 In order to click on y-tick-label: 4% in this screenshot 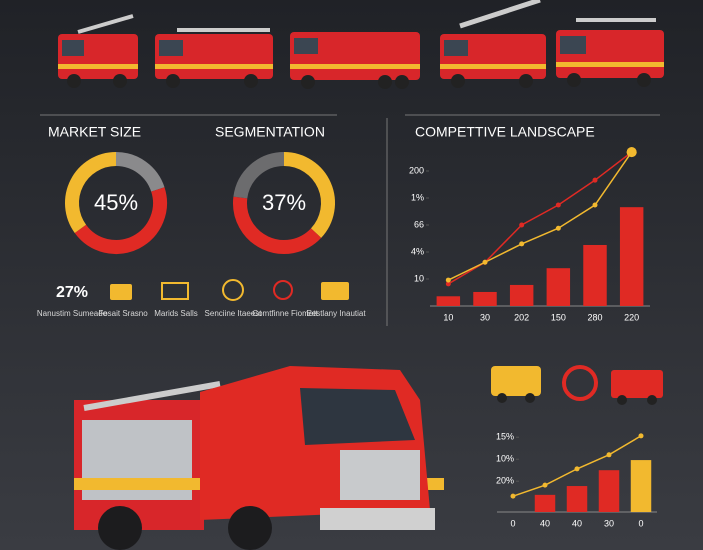, I will do `click(417, 251)`.